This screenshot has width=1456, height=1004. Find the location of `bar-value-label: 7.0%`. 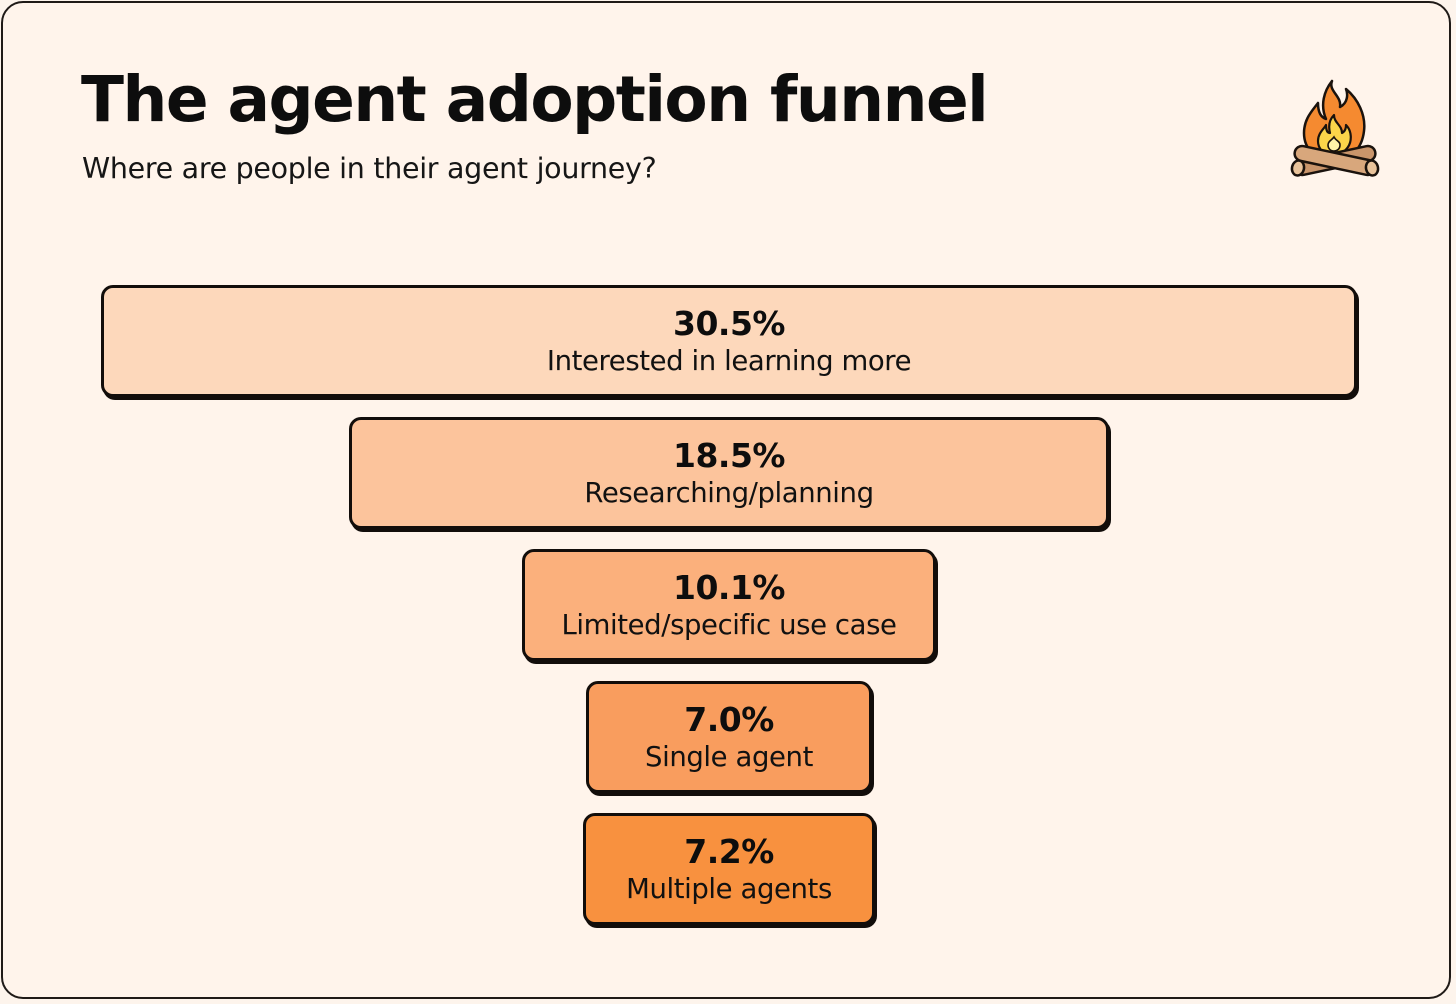

bar-value-label: 7.0% is located at coordinates (729, 720).